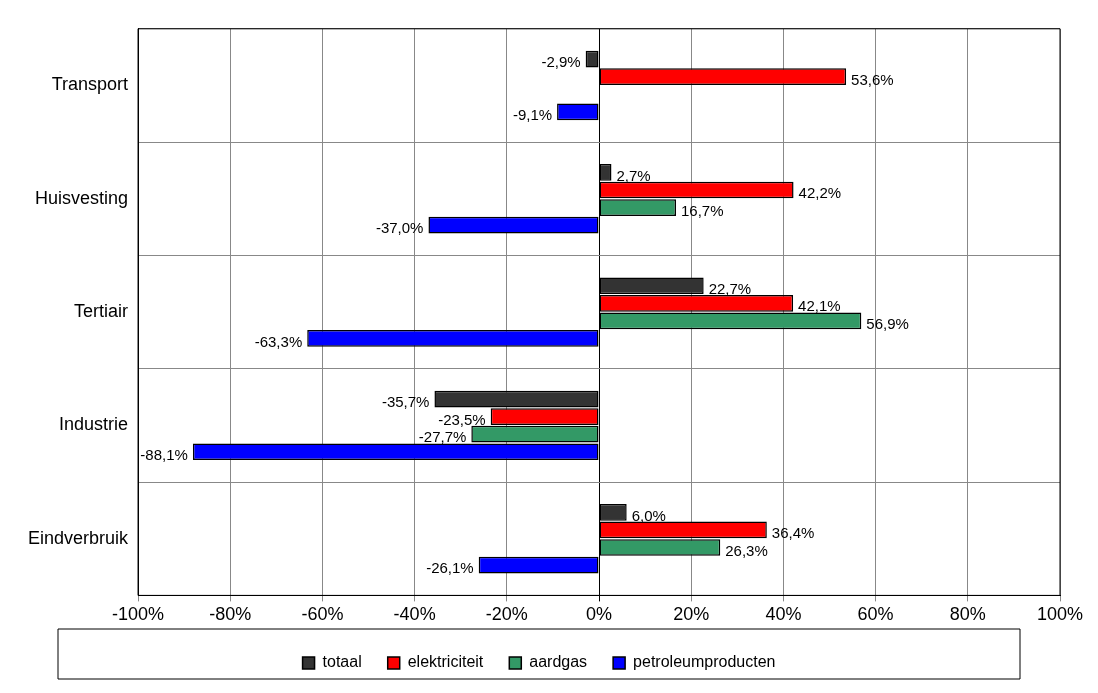 The width and height of the screenshot is (1098, 693). What do you see at coordinates (138, 614) in the screenshot?
I see `x-tick-label: -100%` at bounding box center [138, 614].